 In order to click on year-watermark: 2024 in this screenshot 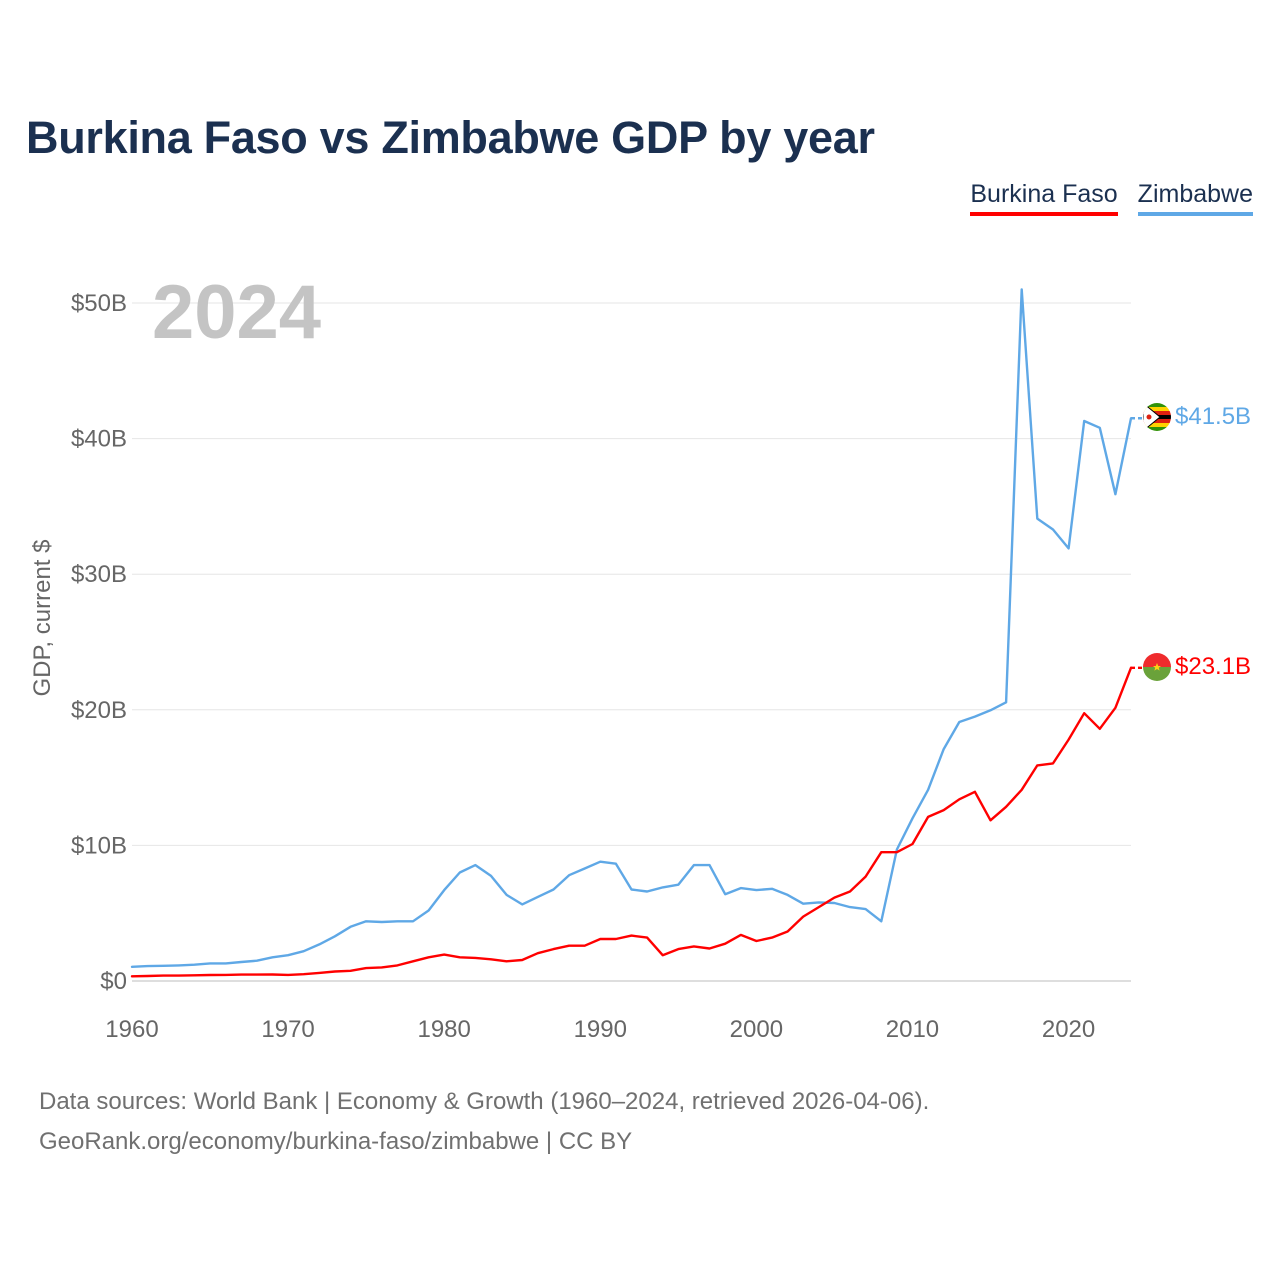, I will do `click(236, 312)`.